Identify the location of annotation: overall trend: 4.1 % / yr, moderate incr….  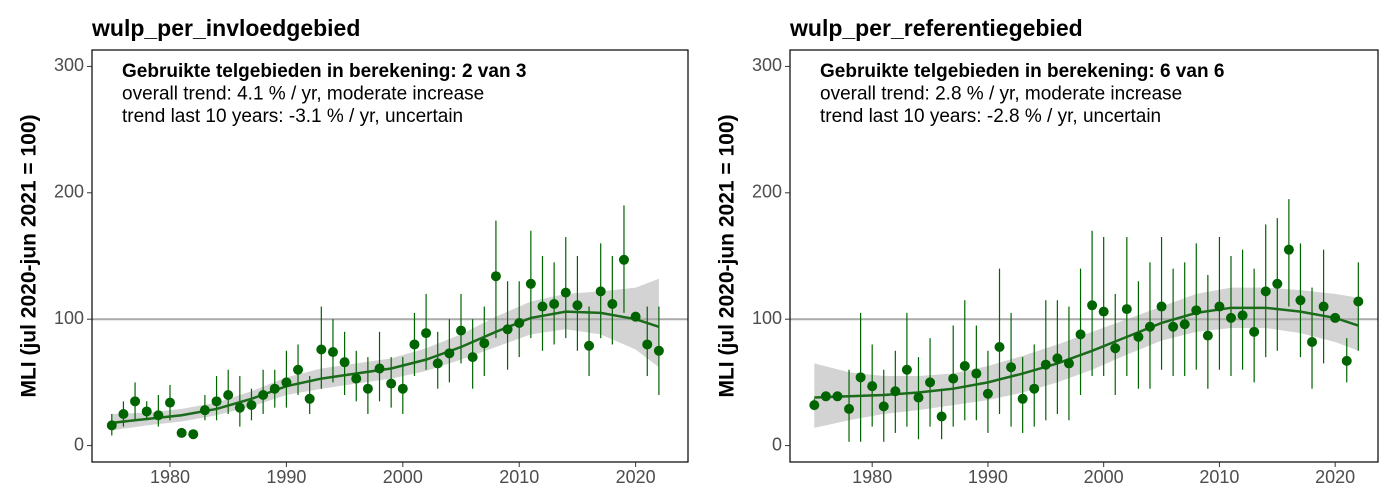
(303, 94).